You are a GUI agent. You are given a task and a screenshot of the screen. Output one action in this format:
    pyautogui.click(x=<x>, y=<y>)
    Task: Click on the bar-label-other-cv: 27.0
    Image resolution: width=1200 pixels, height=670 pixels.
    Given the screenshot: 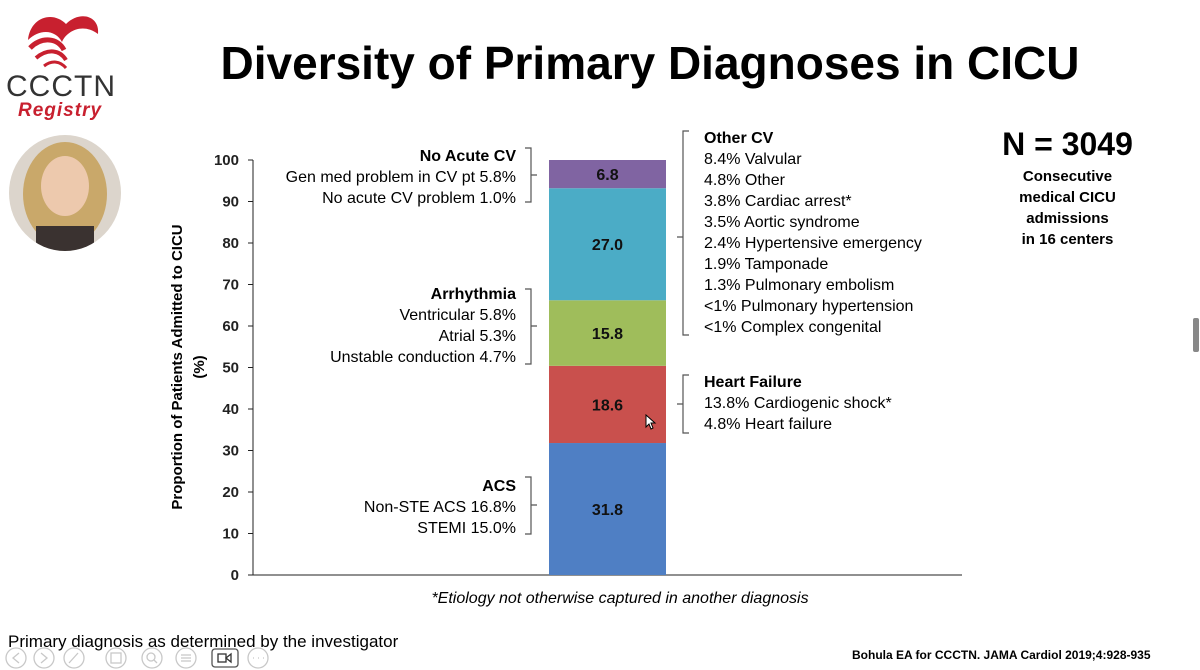 What is the action you would take?
    pyautogui.click(x=607, y=245)
    